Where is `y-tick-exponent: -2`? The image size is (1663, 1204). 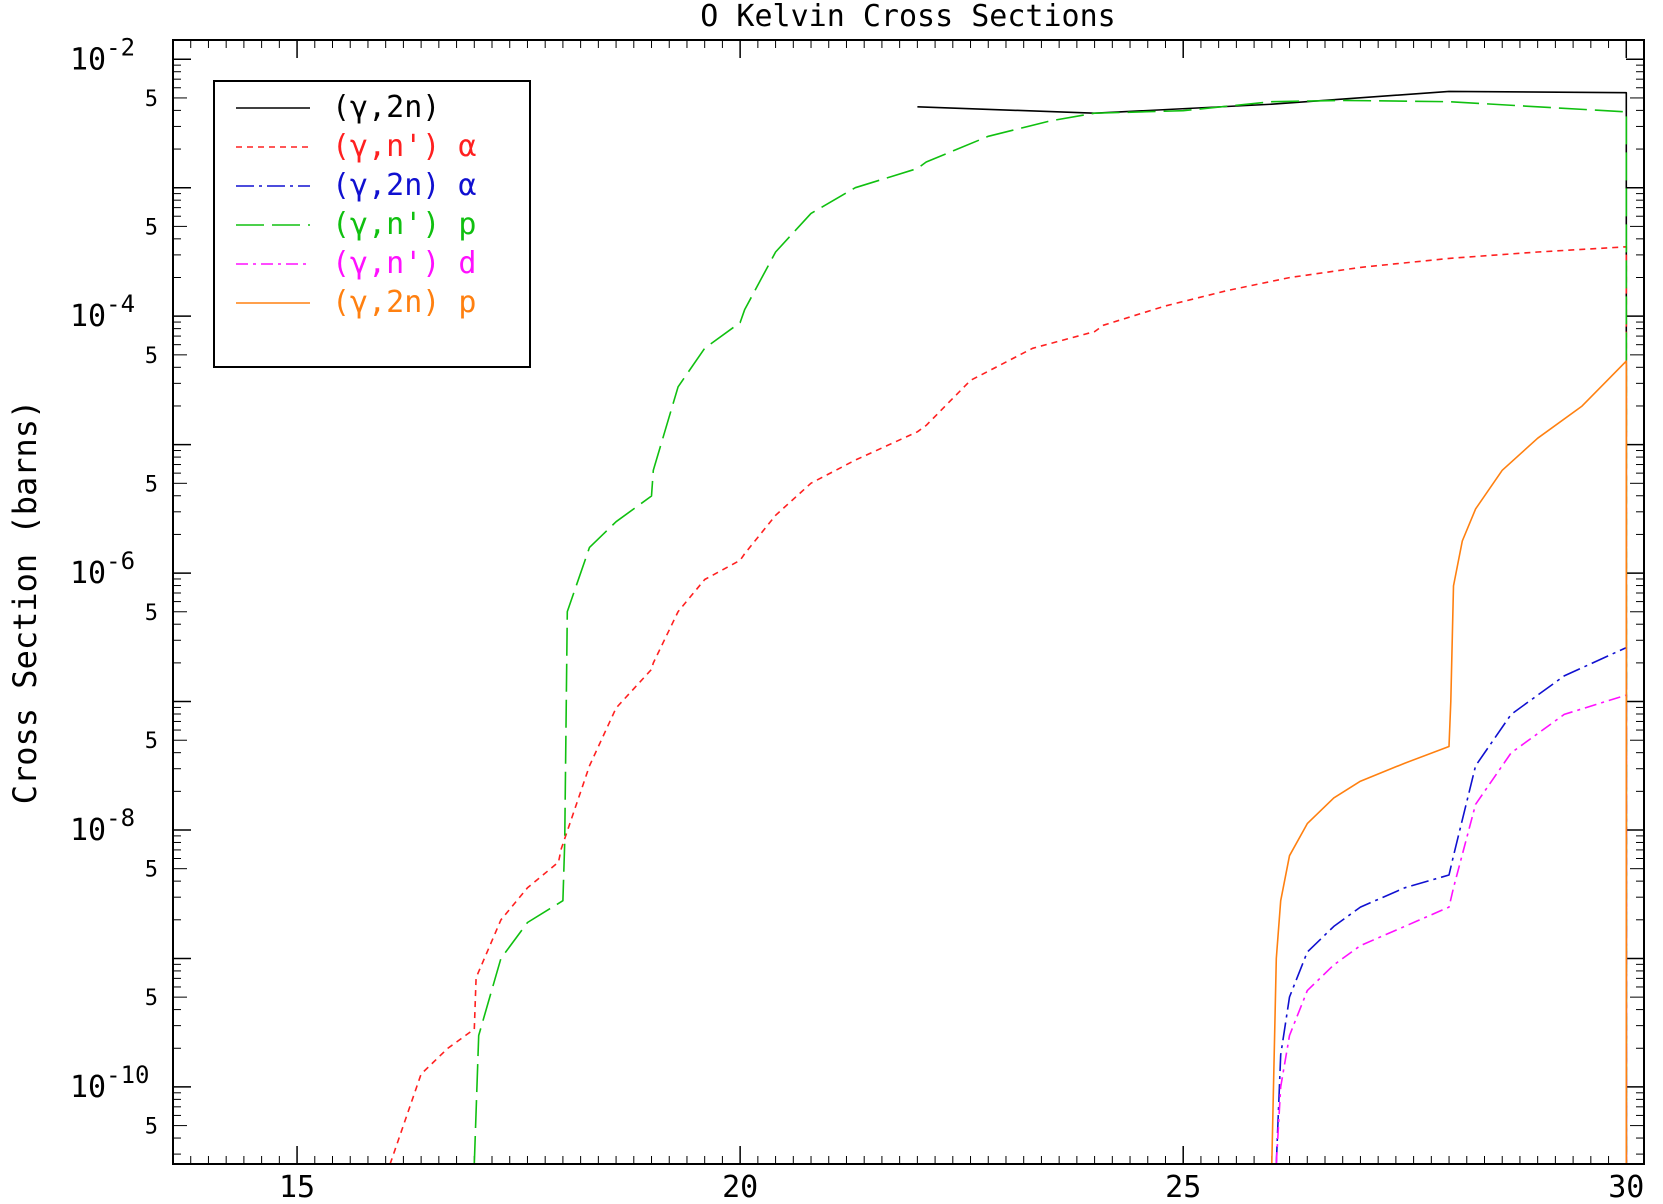
y-tick-exponent: -2 is located at coordinates (120, 47).